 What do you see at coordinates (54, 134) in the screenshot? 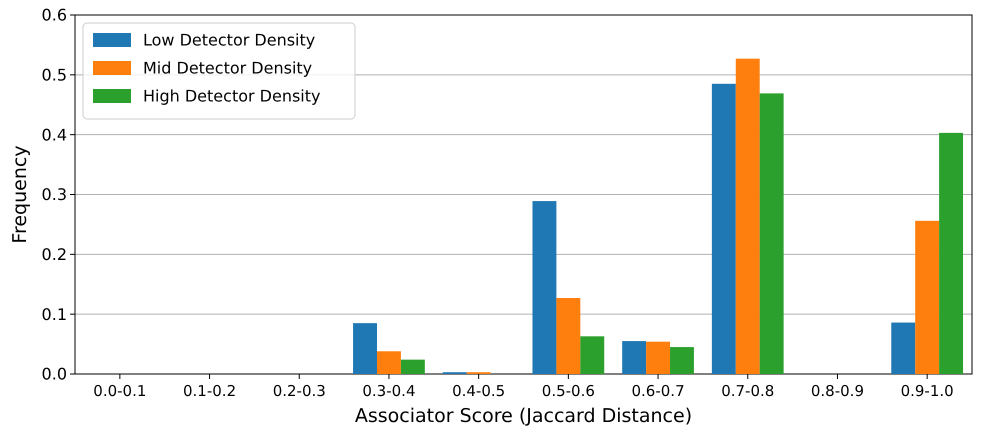
I see `y-tick-label: 0.4` at bounding box center [54, 134].